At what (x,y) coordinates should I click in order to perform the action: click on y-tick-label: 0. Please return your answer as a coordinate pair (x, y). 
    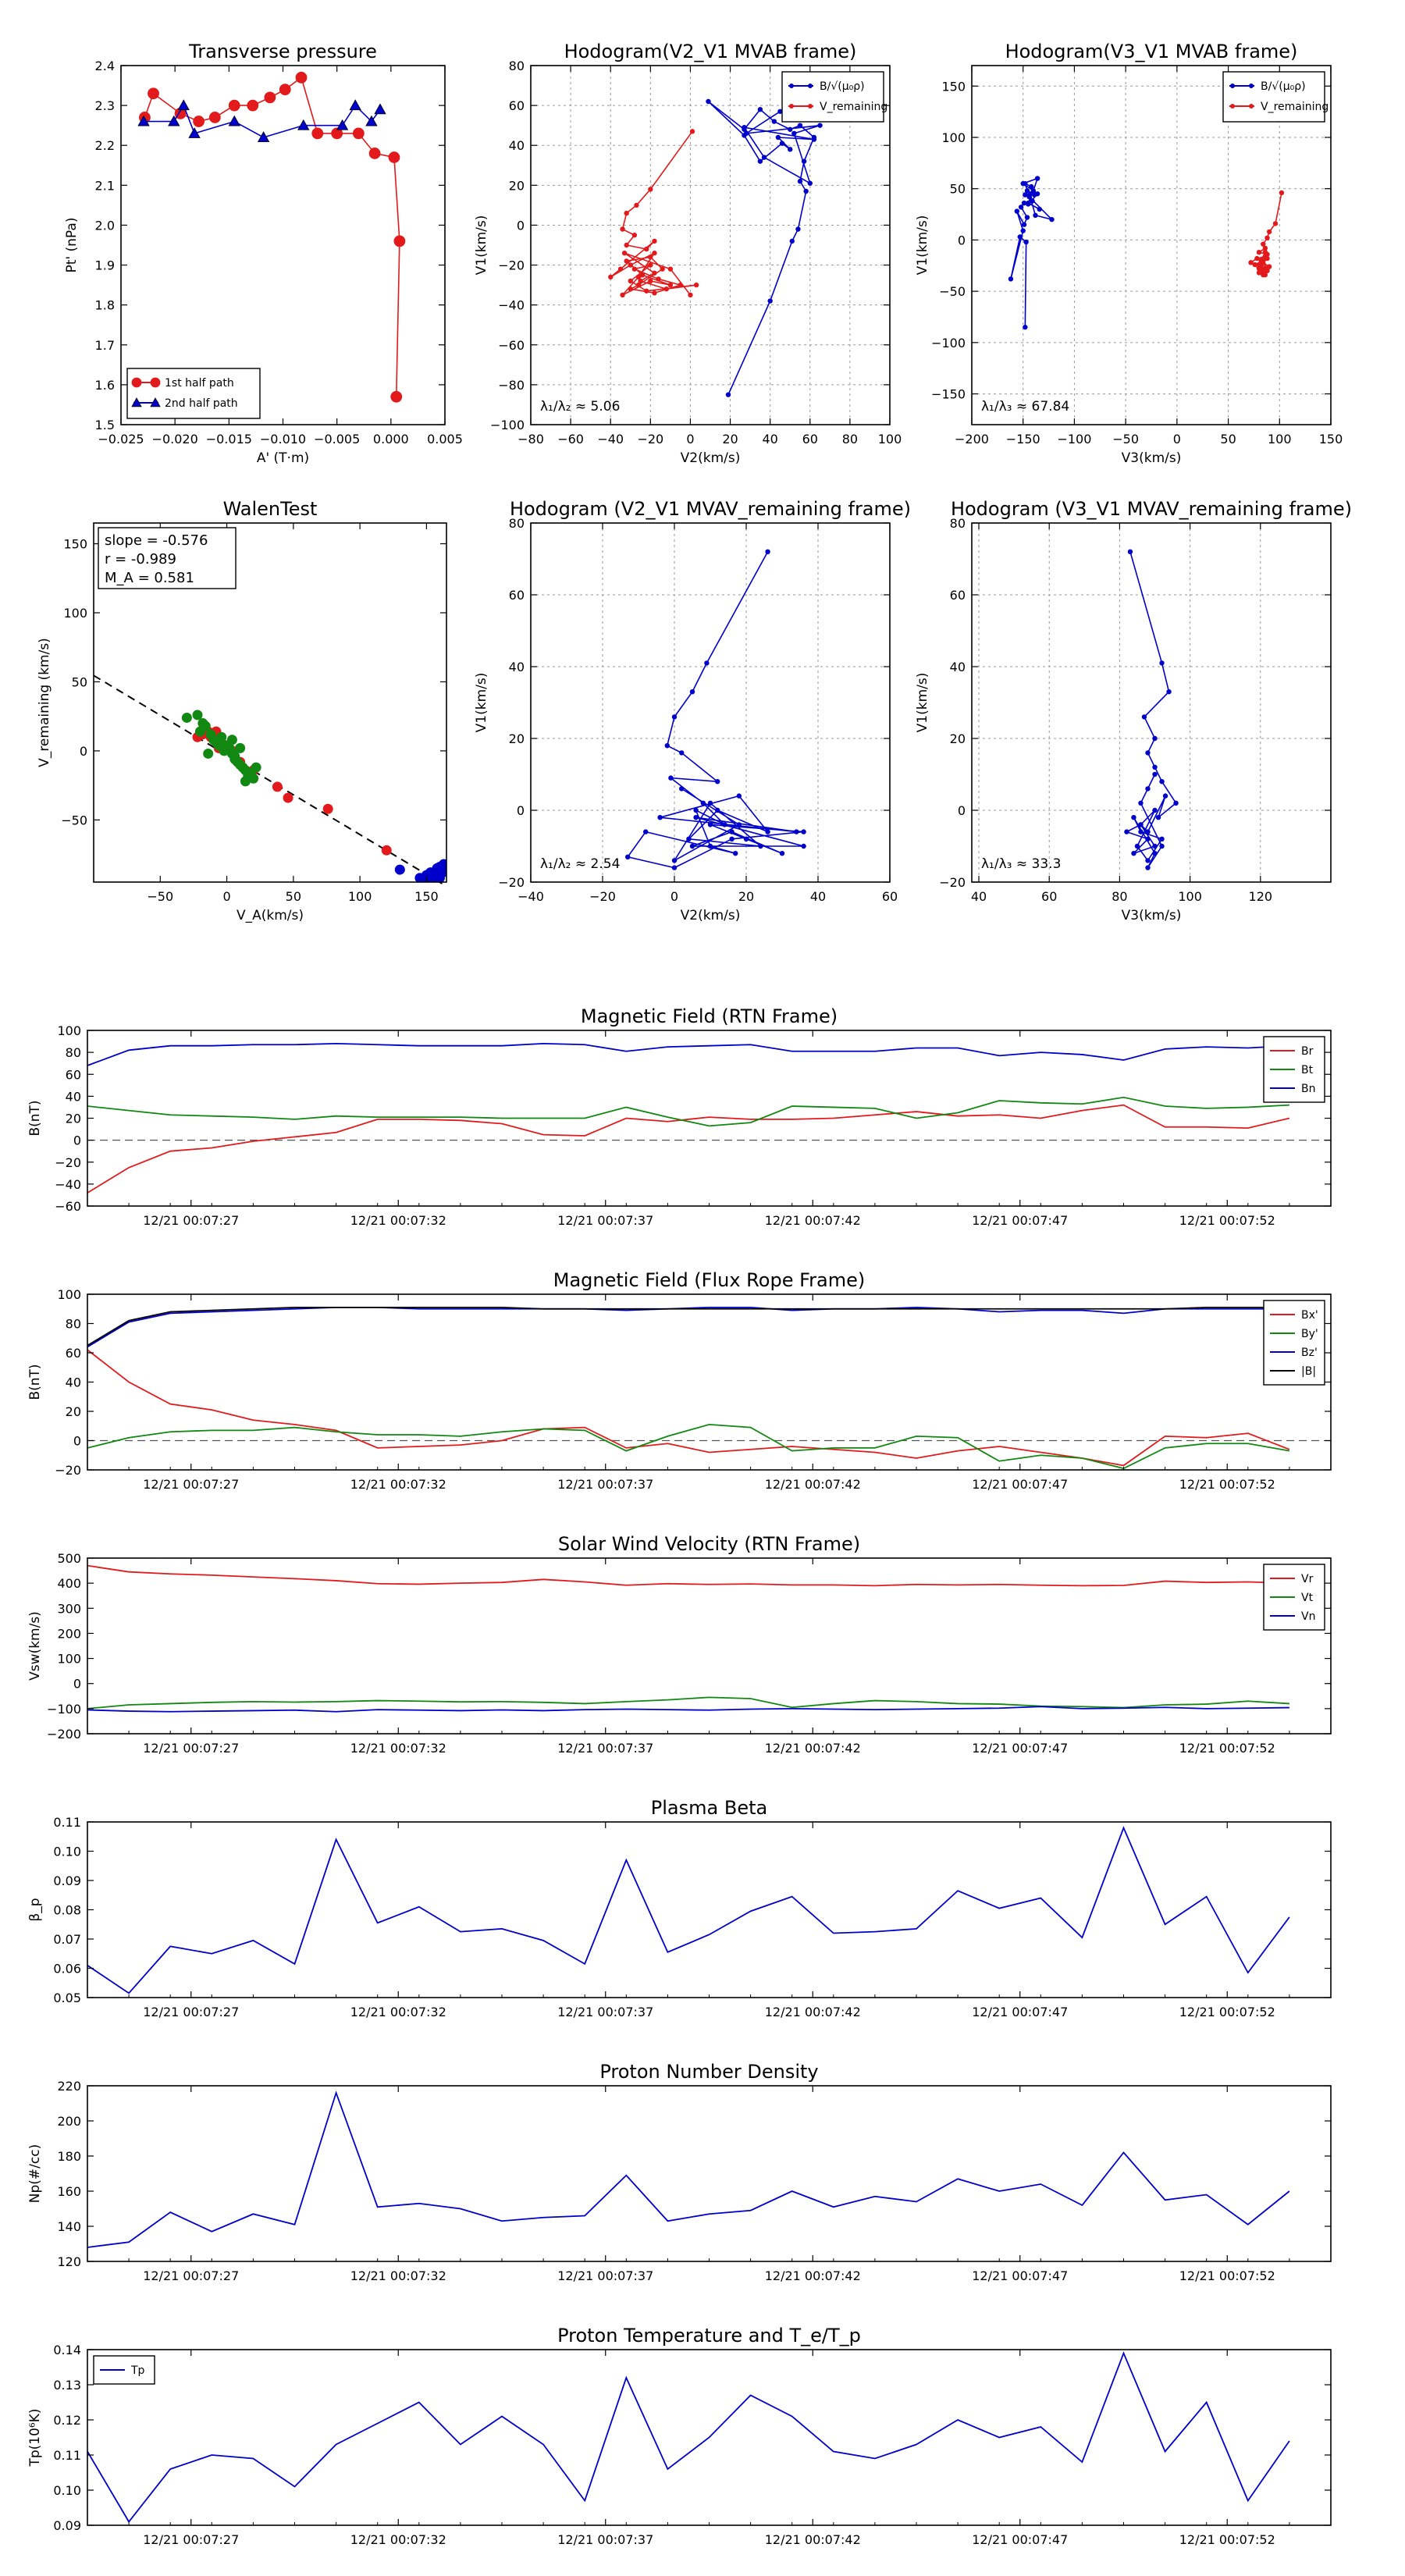
    Looking at the image, I should click on (84, 751).